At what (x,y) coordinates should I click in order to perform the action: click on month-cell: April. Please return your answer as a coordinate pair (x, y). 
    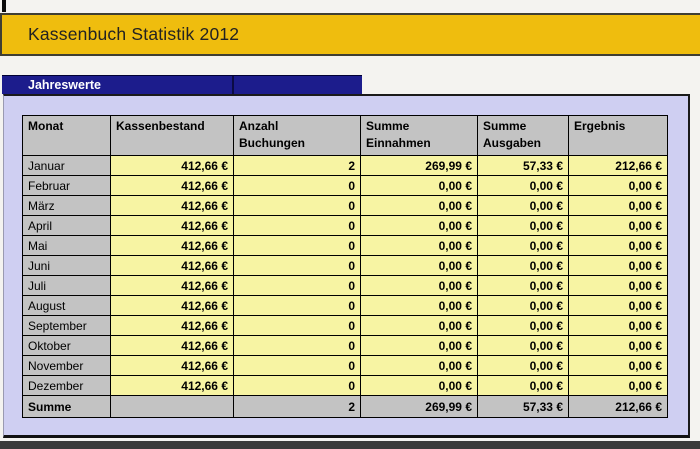
    Looking at the image, I should click on (66, 225).